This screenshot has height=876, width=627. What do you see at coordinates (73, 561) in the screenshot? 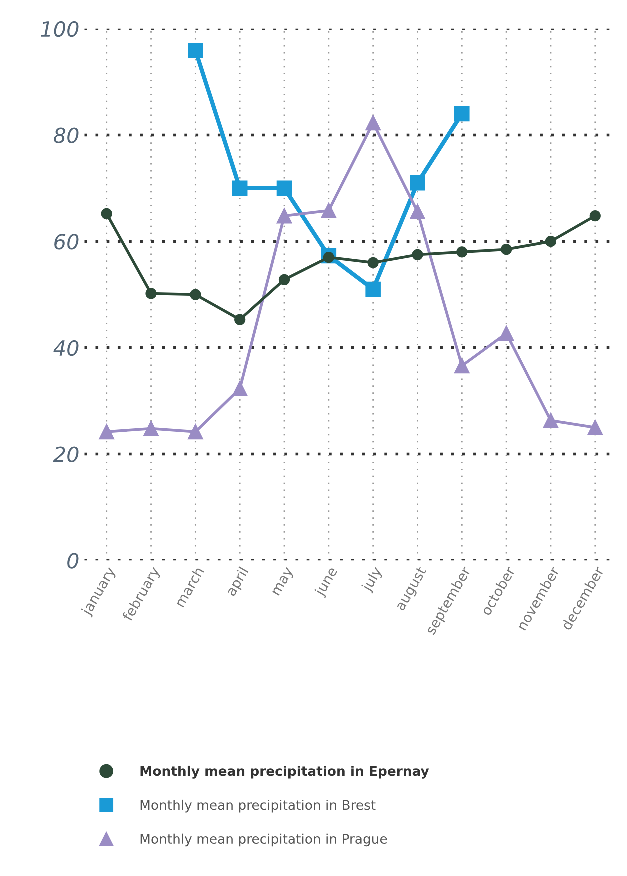
I see `y-tick-label: 0` at bounding box center [73, 561].